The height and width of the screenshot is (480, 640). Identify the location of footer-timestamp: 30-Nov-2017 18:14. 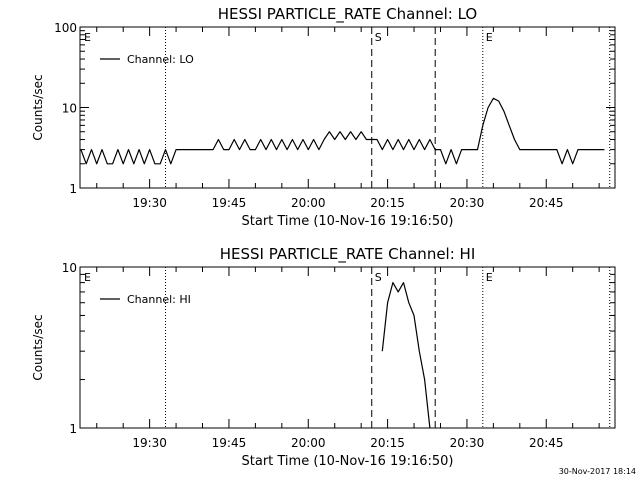
(597, 471).